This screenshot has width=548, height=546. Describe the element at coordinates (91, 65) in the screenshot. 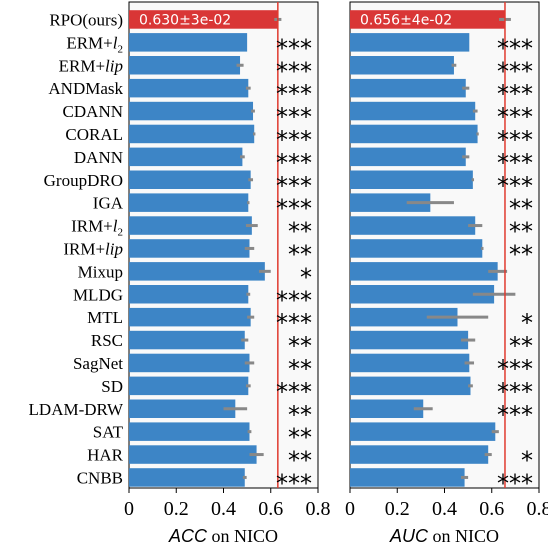

I see `category-label: ERM+lip` at that location.